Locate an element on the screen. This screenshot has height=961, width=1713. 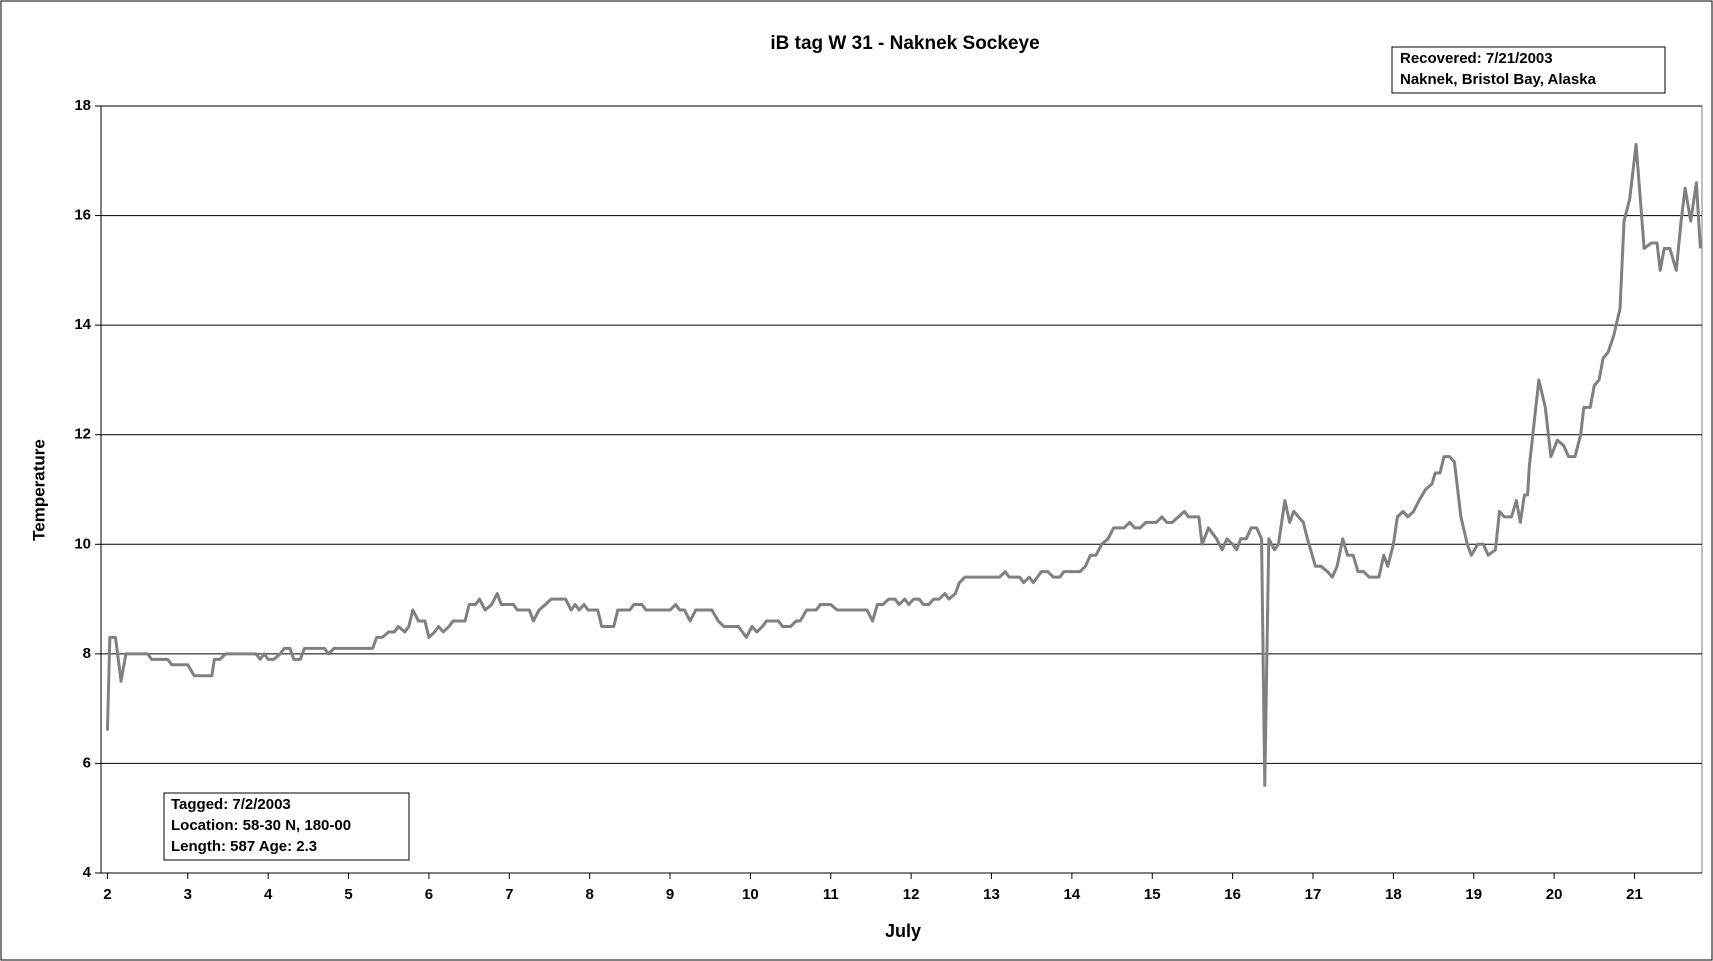
x-tick-label: 5 is located at coordinates (348, 894).